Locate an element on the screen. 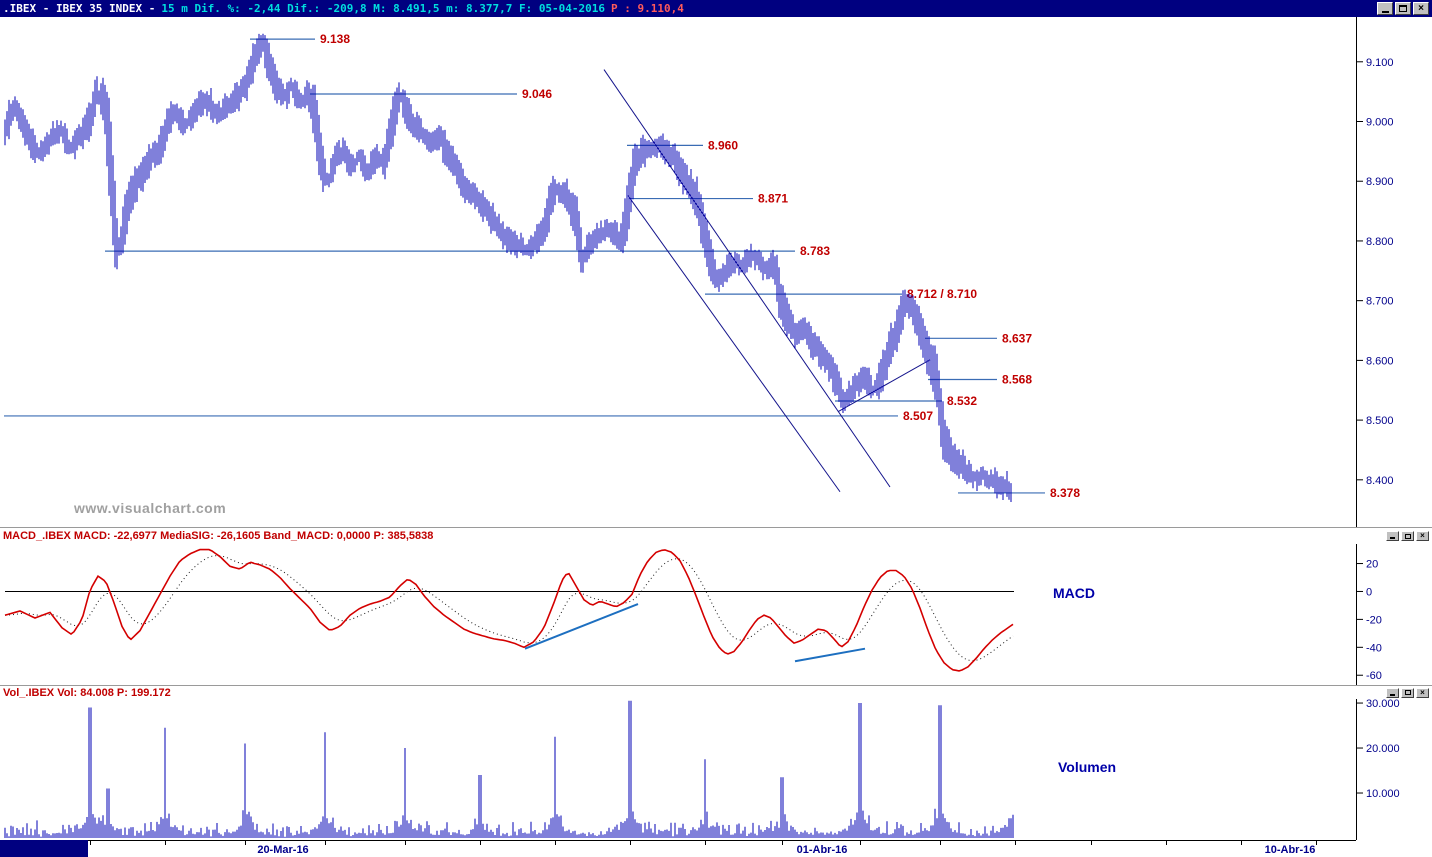 The width and height of the screenshot is (1432, 857). macd-maximize-button is located at coordinates (1407, 536).